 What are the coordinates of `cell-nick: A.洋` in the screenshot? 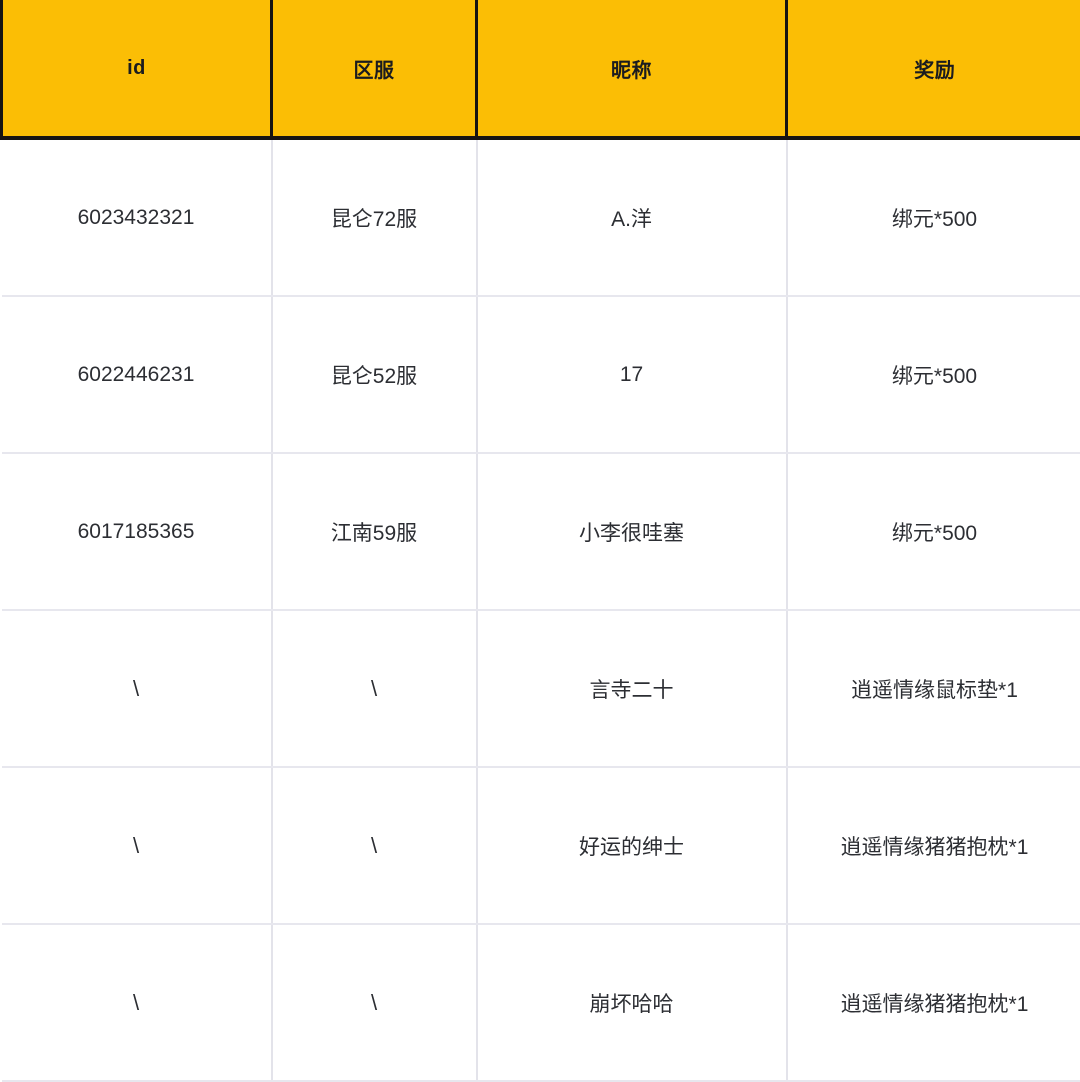 It's located at (632, 217).